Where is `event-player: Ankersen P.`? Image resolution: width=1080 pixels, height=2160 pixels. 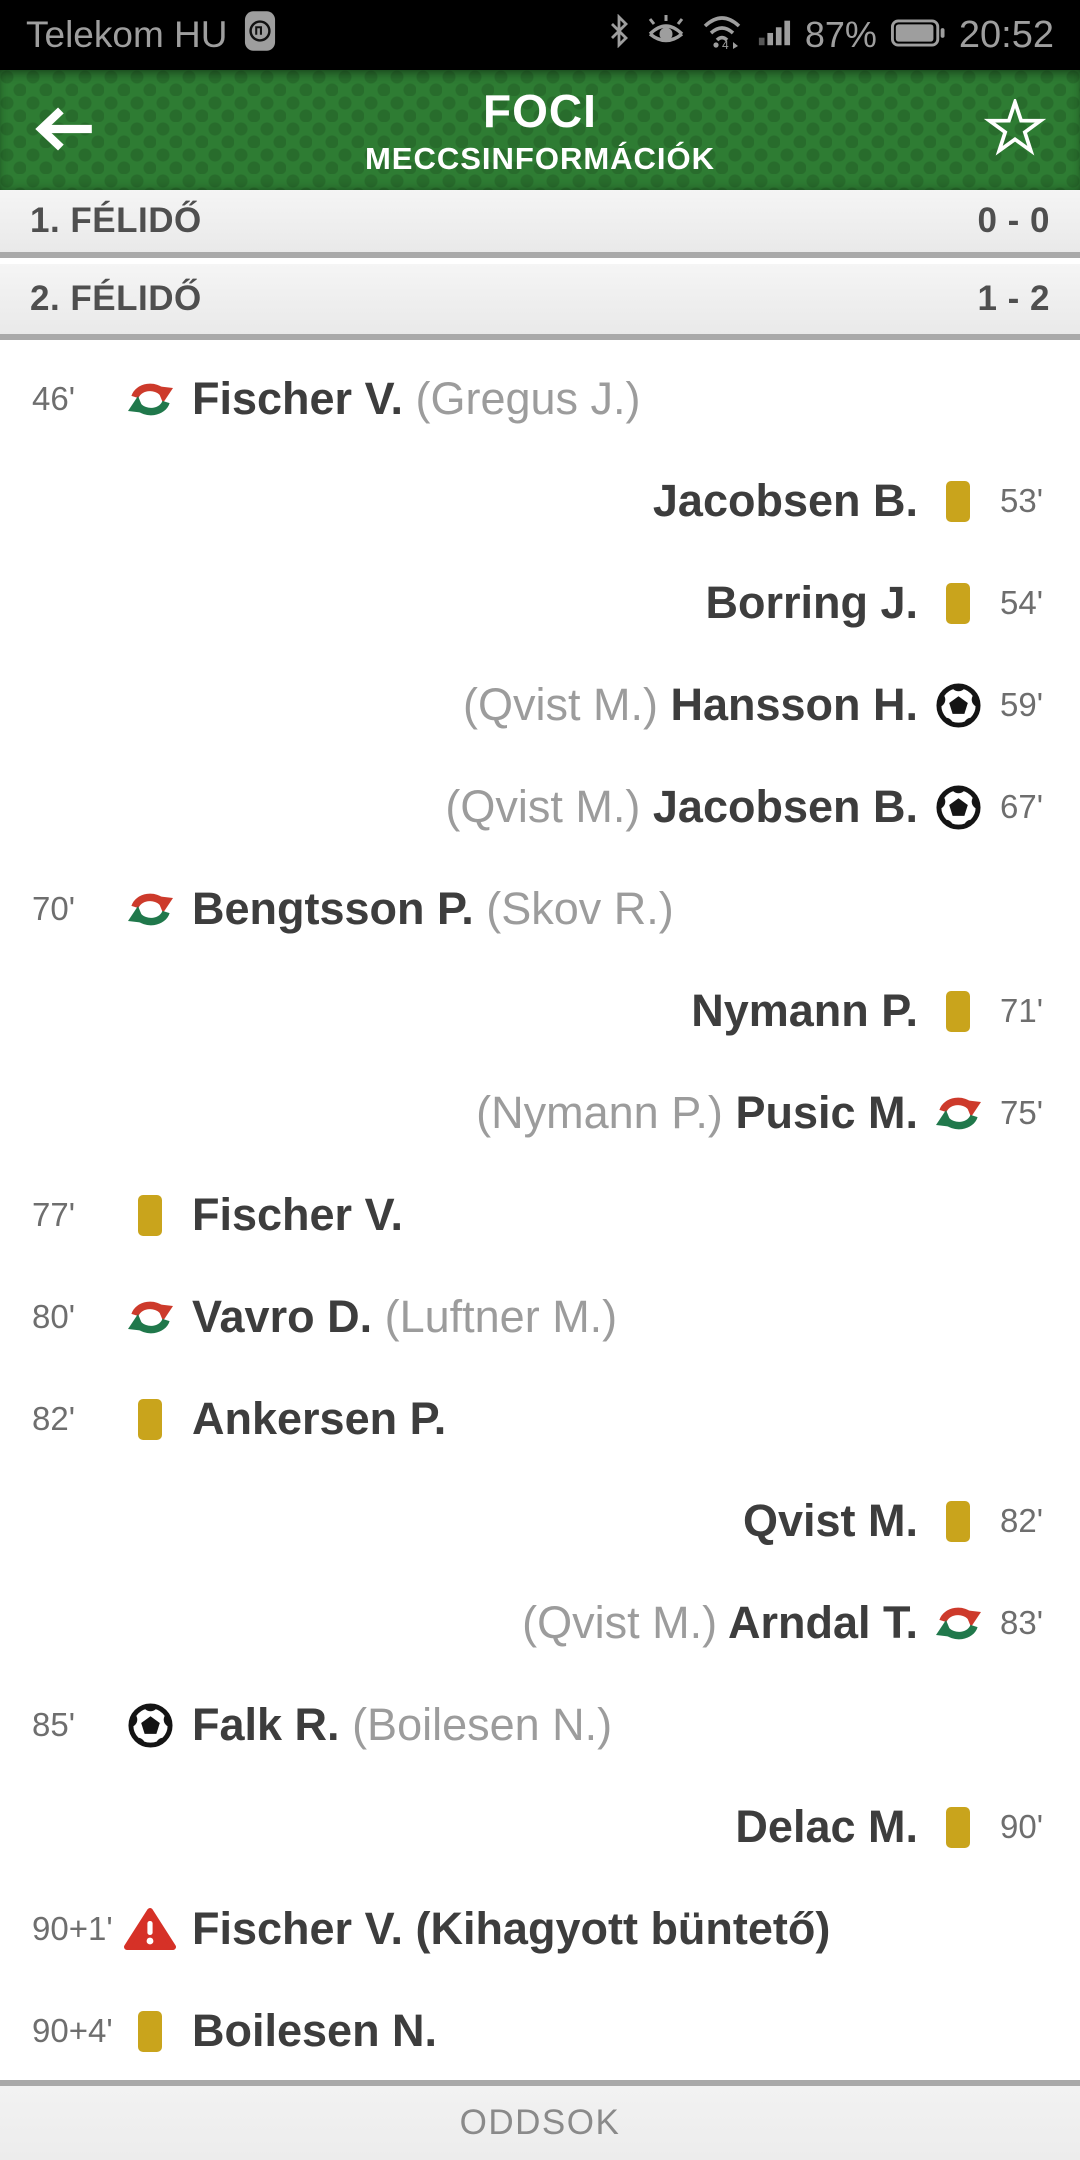
event-player: Ankersen P. is located at coordinates (319, 1419).